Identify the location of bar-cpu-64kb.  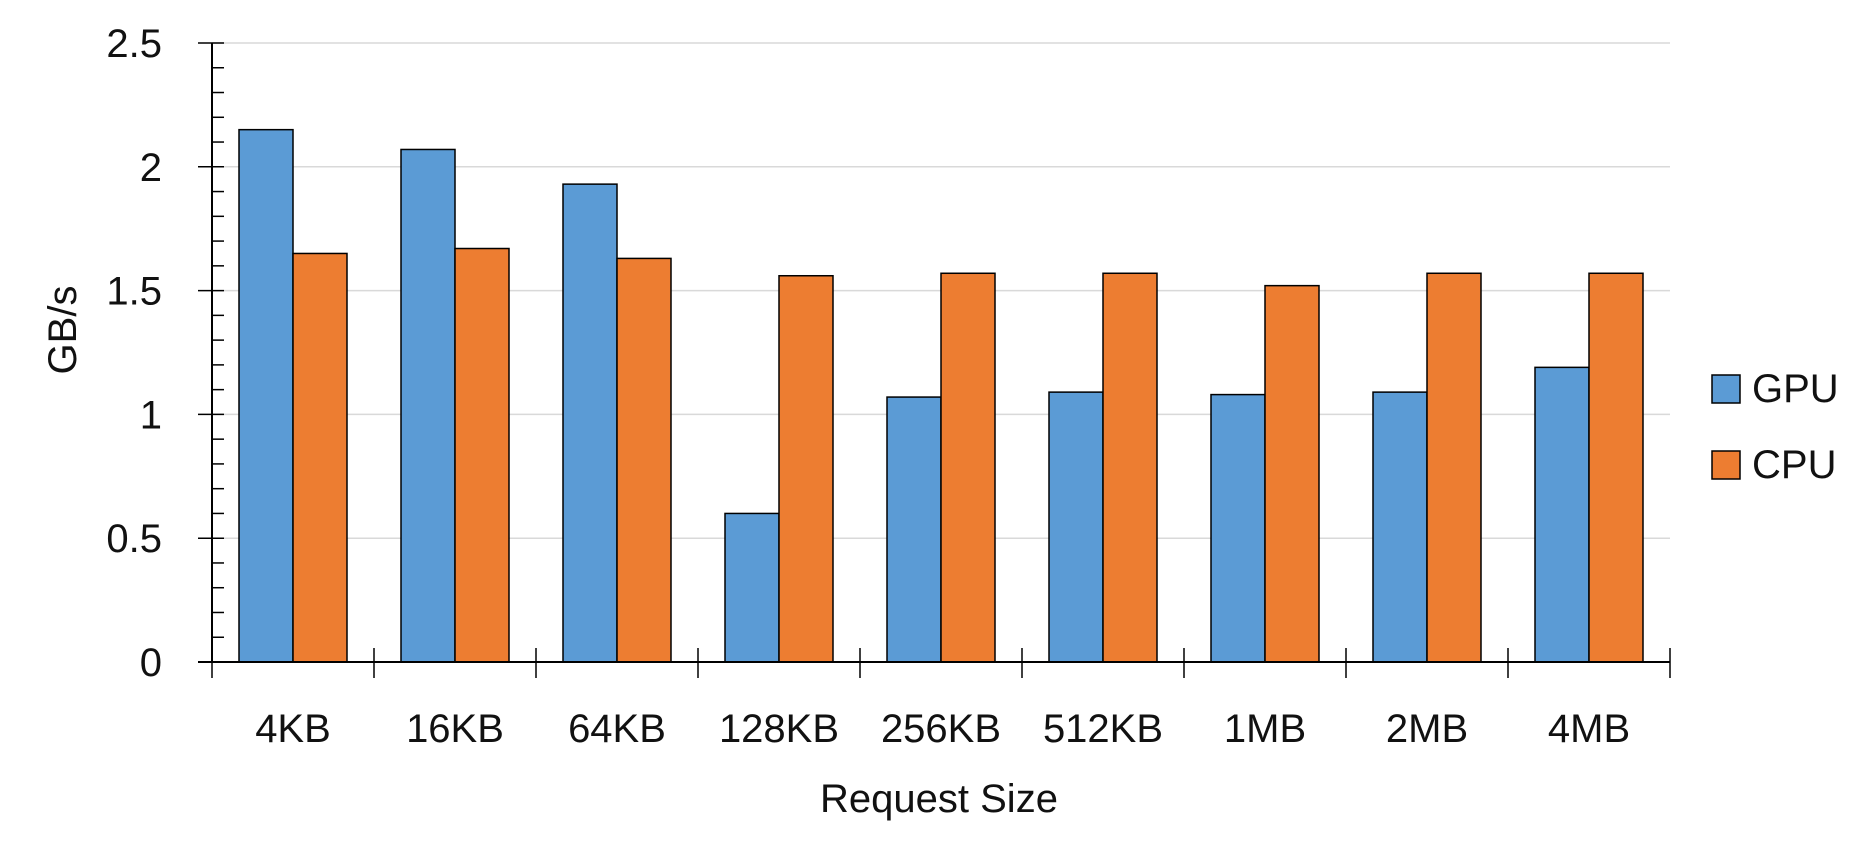
(644, 460).